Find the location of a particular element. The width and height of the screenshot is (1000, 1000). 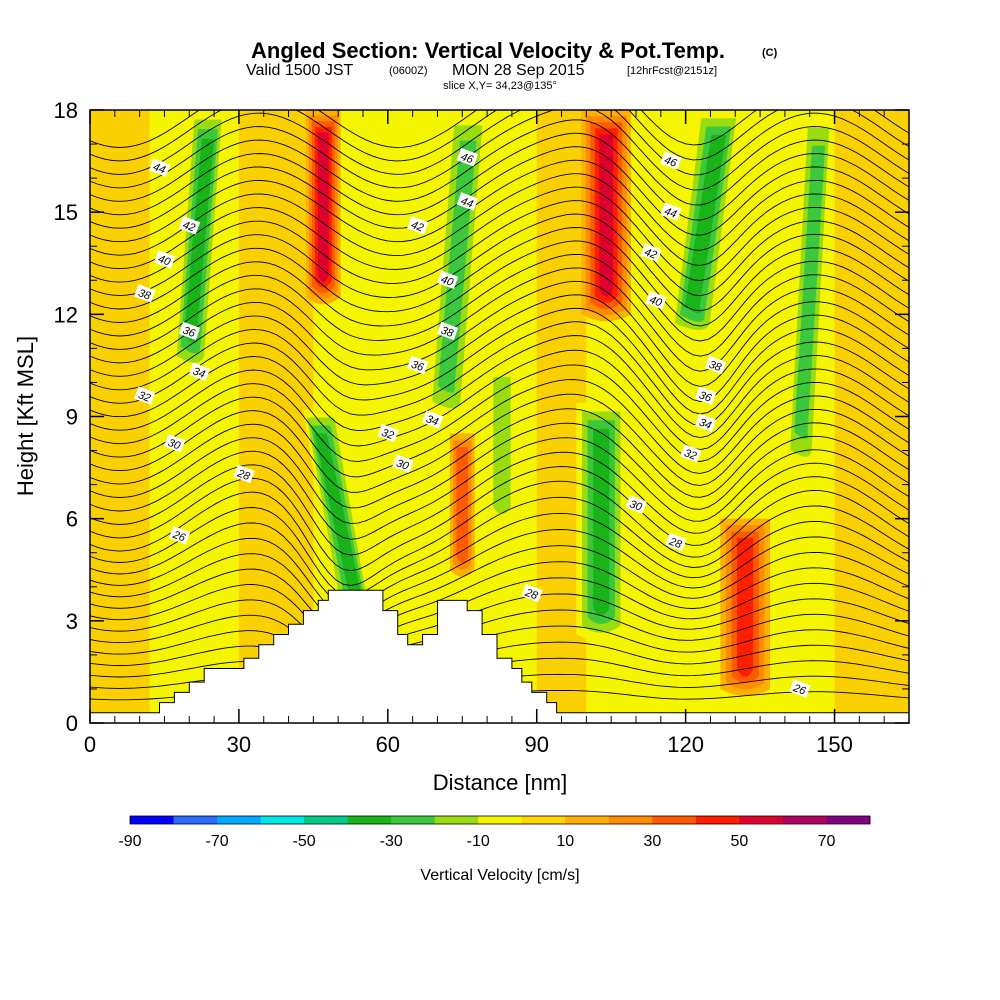

y-tick-label: 0 is located at coordinates (72, 723).